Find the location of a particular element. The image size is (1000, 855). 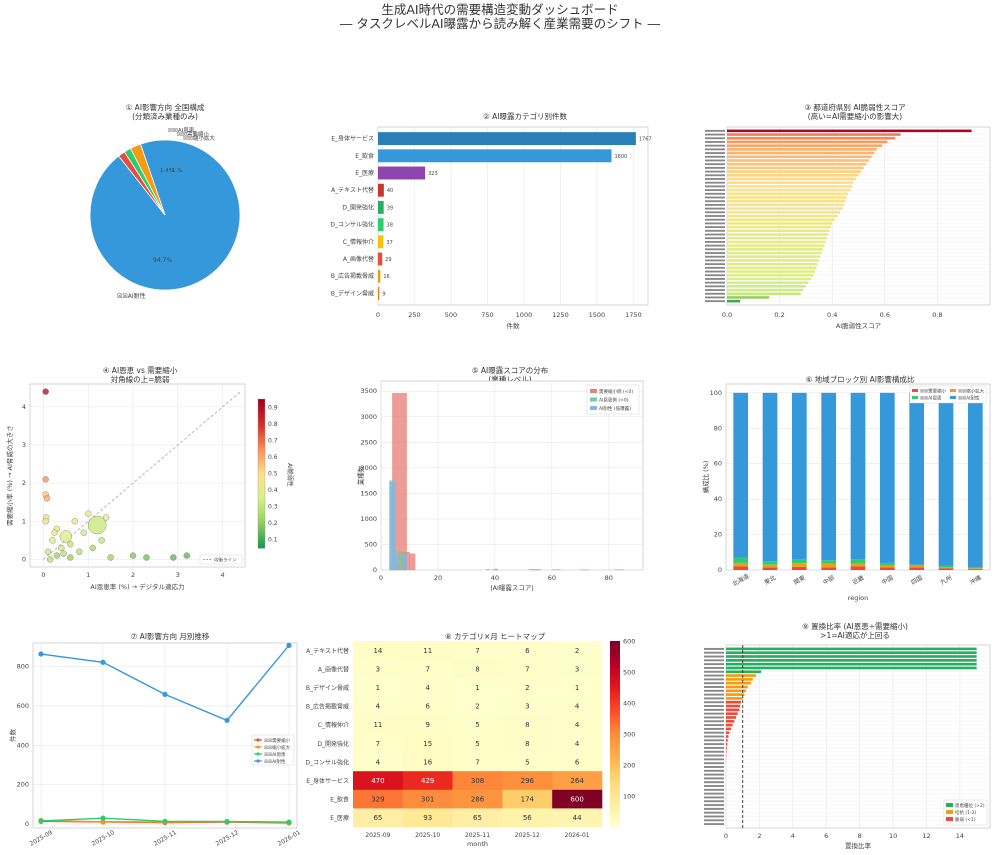

legend-label: ☒☒AI恩恵 is located at coordinates (931, 398).